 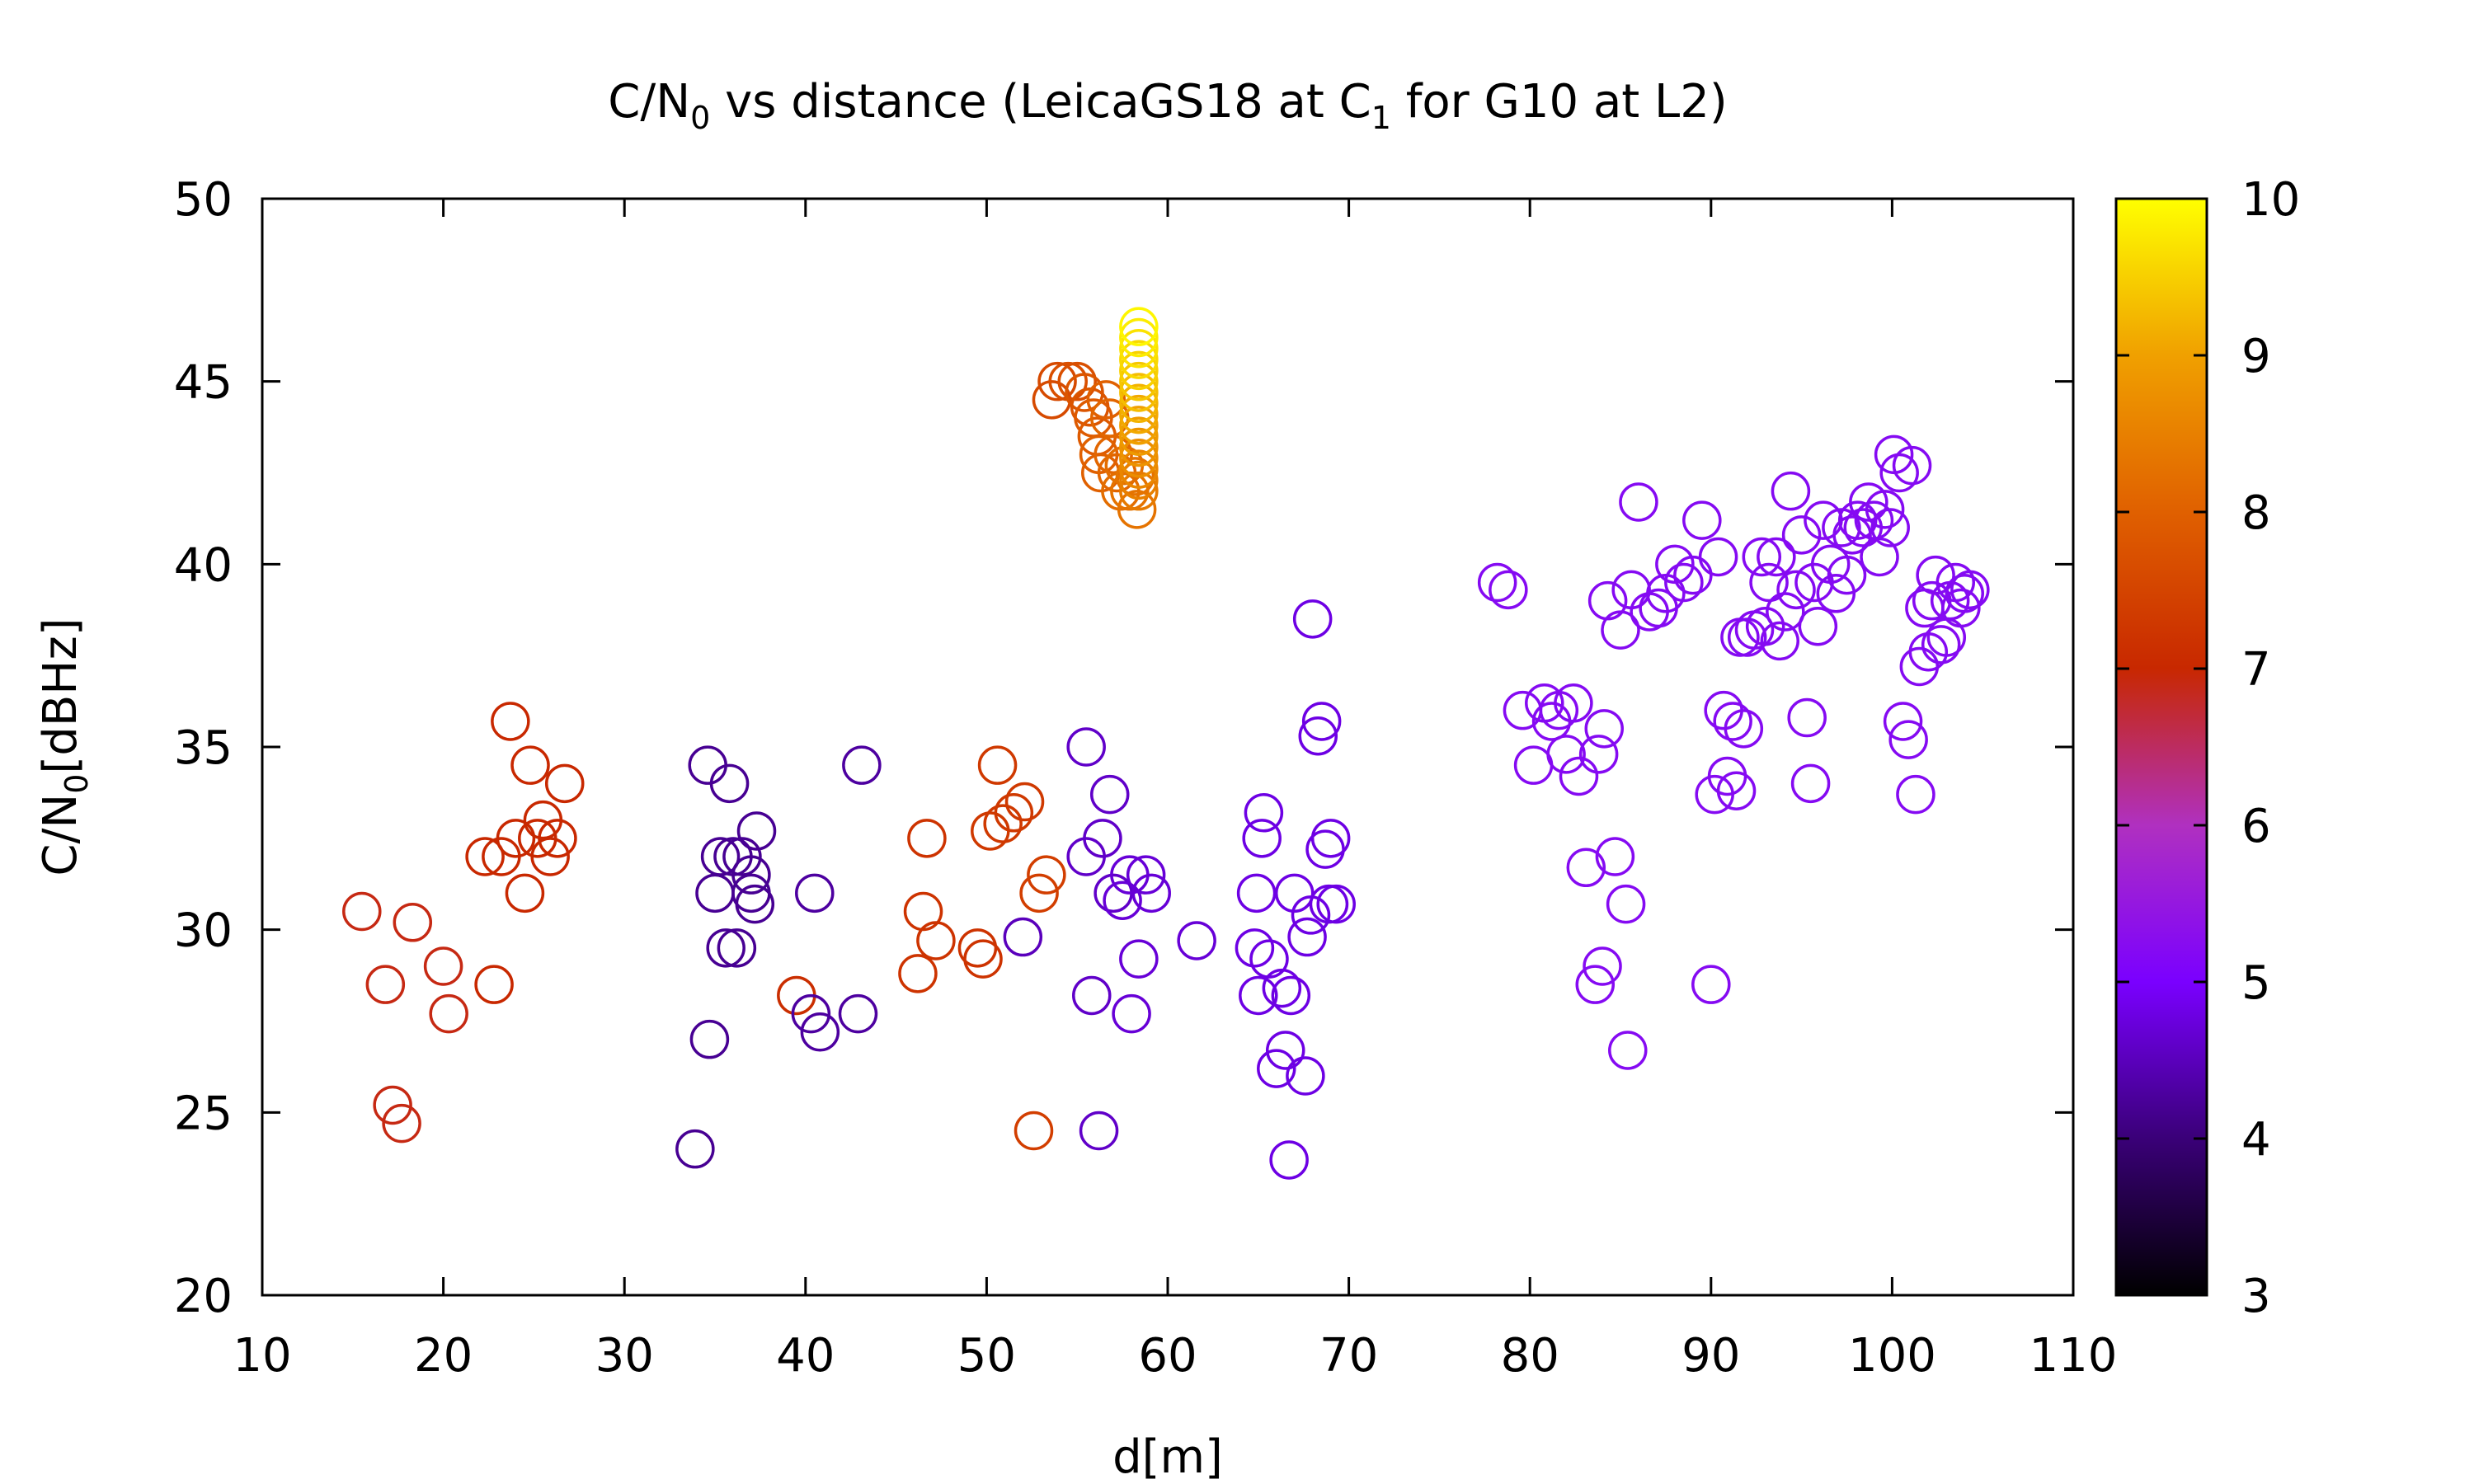 I want to click on colorbar, so click(x=2161, y=747).